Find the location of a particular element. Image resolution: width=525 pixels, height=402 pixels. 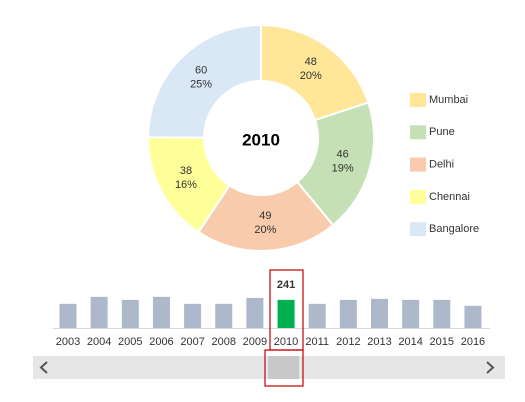

thumb-highlight-box is located at coordinates (284, 368).